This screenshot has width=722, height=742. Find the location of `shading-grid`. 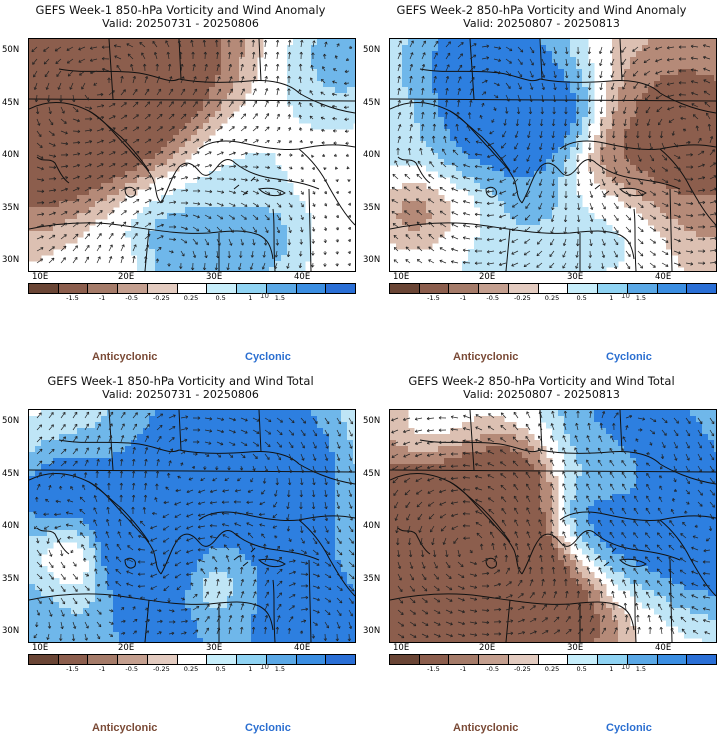

shading-grid is located at coordinates (553, 155).